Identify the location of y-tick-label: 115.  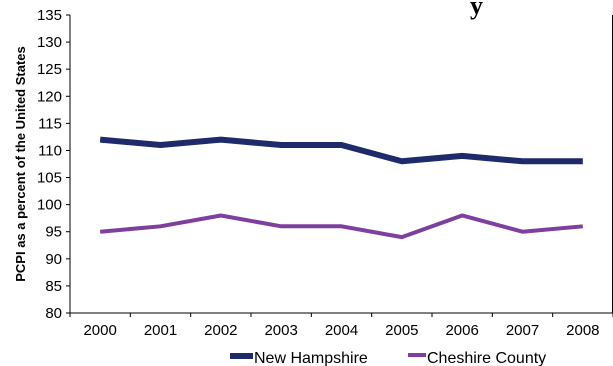
(50, 123).